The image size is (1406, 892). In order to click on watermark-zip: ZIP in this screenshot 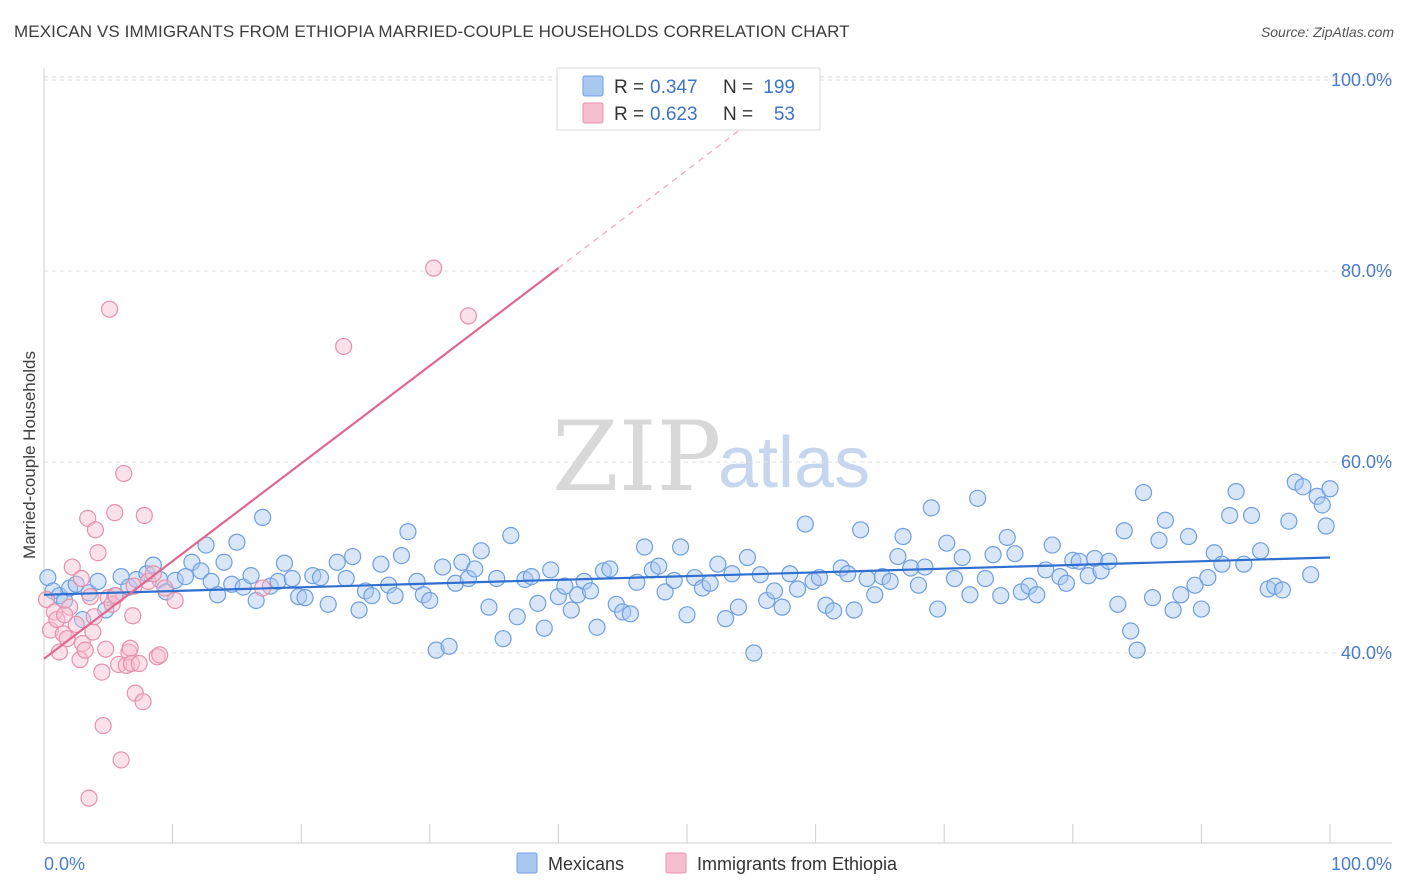, I will do `click(636, 457)`.